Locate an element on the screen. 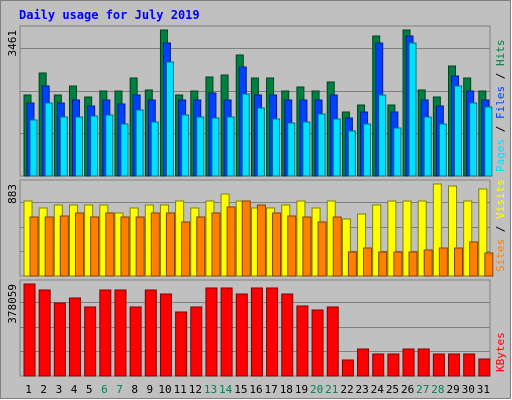 Image resolution: width=512 pixels, height=400 pixels. day-label-16: 16 is located at coordinates (255, 389).